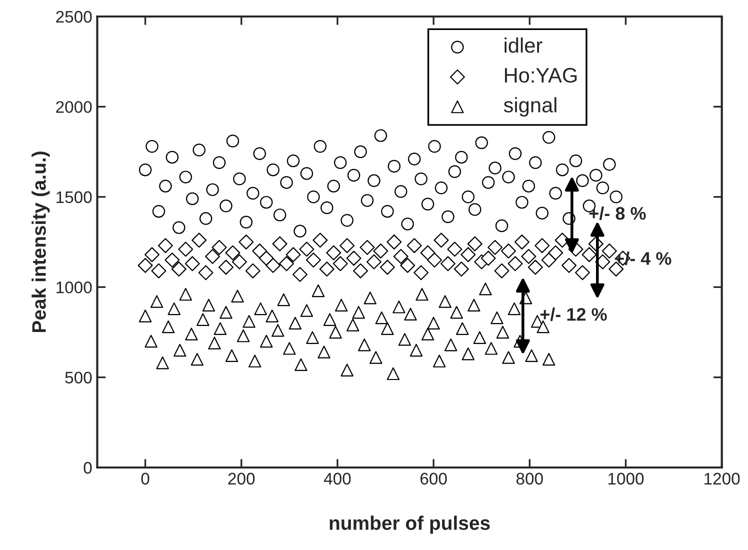 Image resolution: width=748 pixels, height=550 pixels. Describe the element at coordinates (722, 478) in the screenshot. I see `x-tick-label: 1200` at that location.